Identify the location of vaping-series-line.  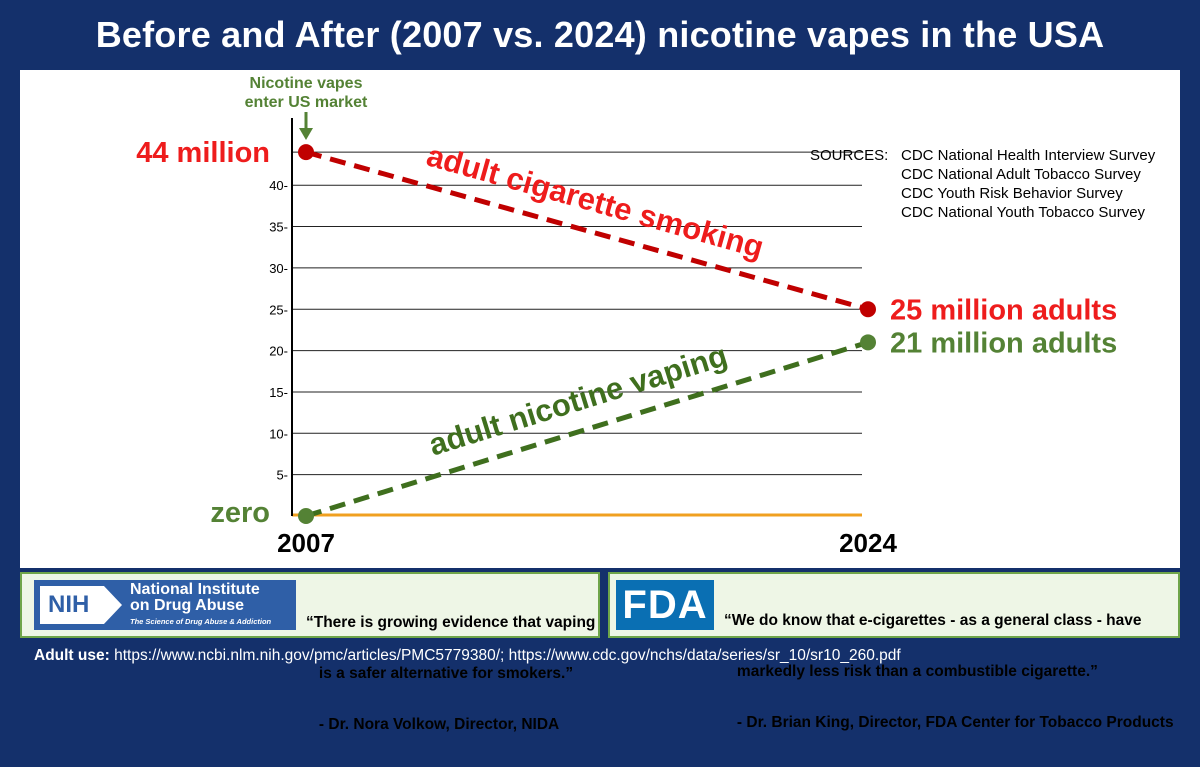
(587, 429).